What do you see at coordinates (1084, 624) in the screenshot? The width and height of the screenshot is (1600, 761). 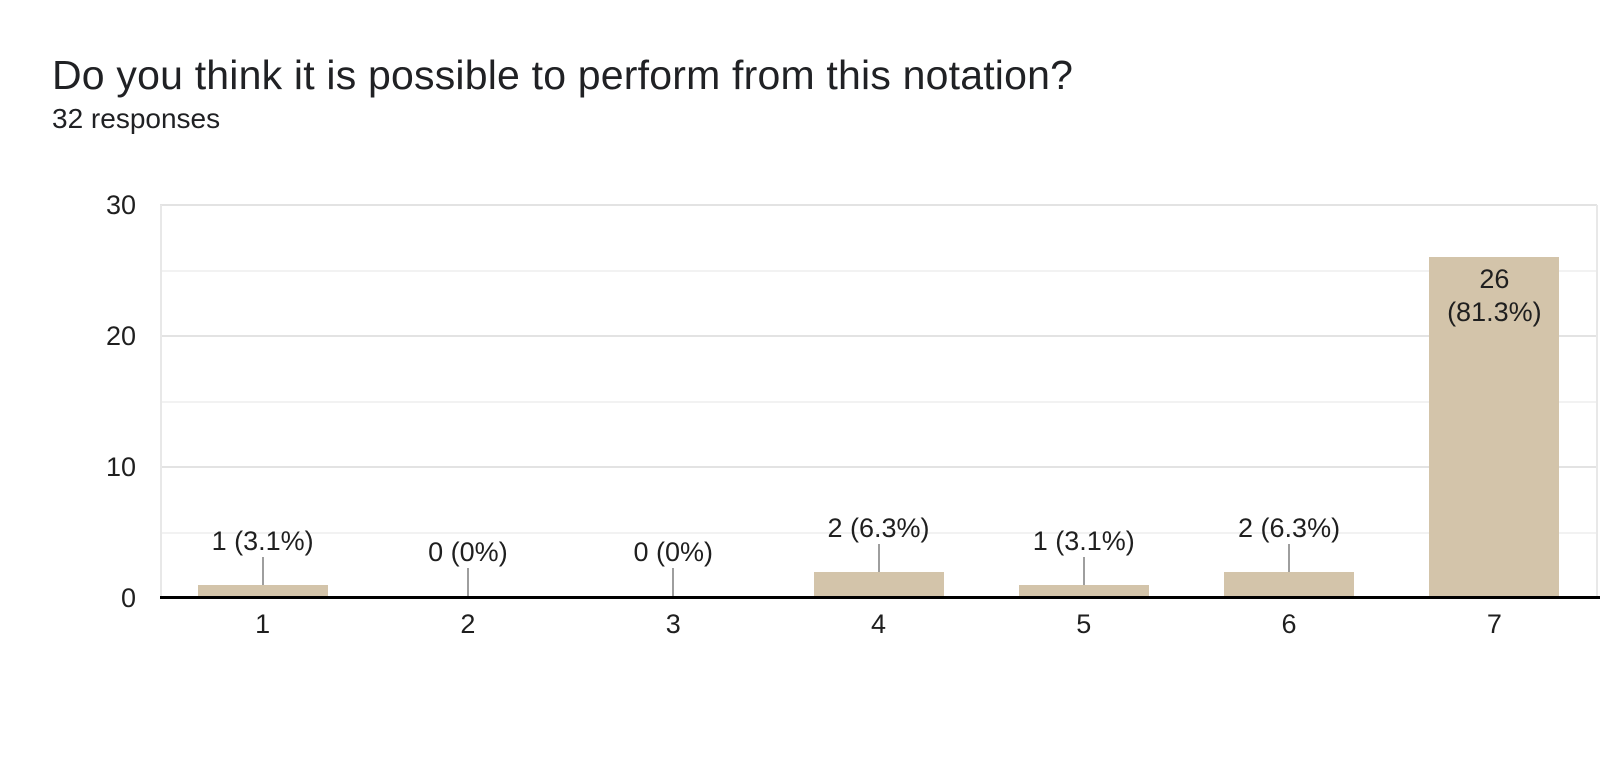 I see `x-axis-tick-label: 5` at bounding box center [1084, 624].